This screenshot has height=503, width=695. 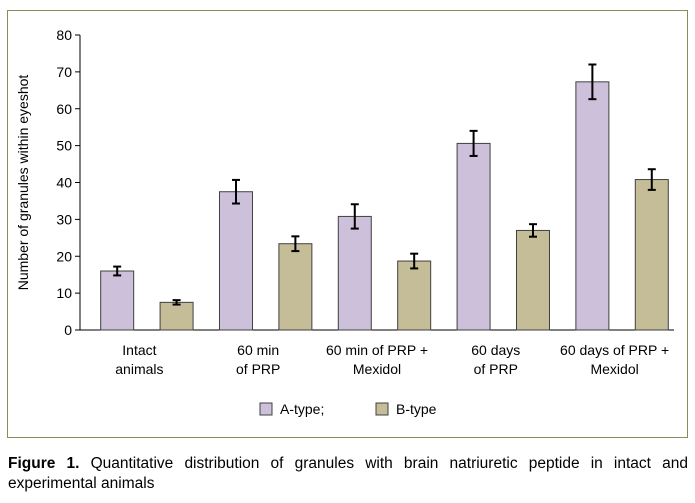 What do you see at coordinates (23, 183) in the screenshot?
I see `y-axis-title: Number of granules within eyeshot` at bounding box center [23, 183].